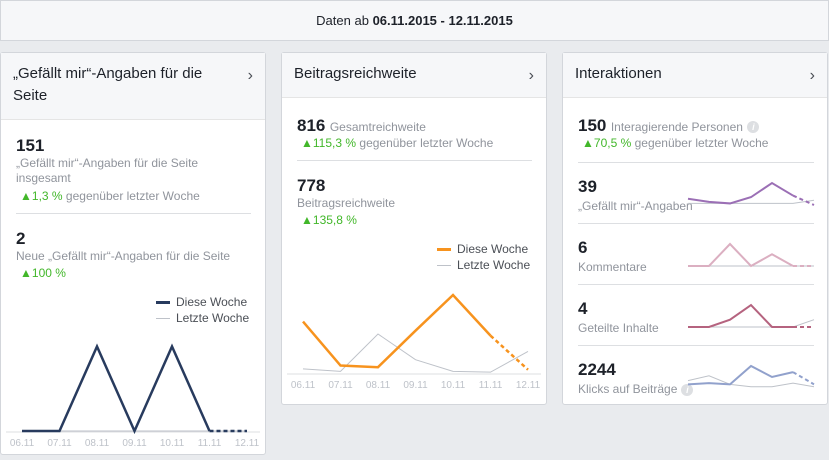 This screenshot has height=460, width=829. Describe the element at coordinates (123, 256) in the screenshot. I see `new-likes-label: Neue „Gefällt mir“-Angaben für die Seite` at that location.